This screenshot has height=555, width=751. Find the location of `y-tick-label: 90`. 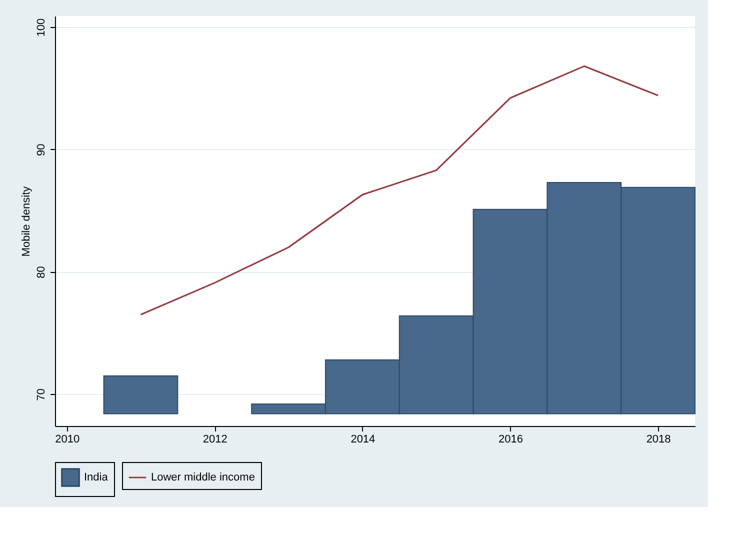

y-tick-label: 90 is located at coordinates (42, 150).